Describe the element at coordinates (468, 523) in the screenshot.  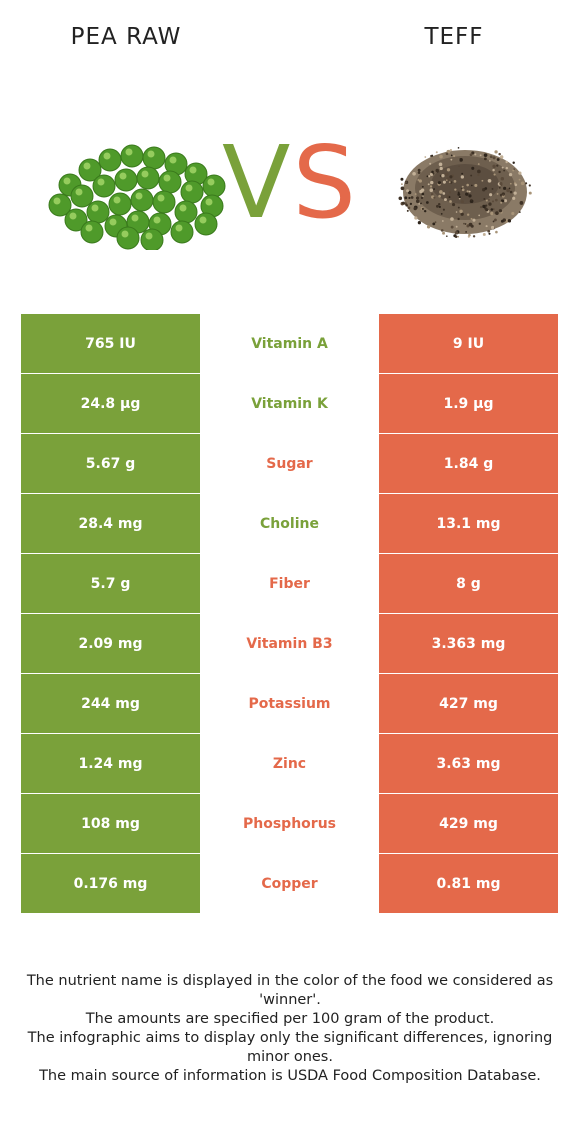
I see `right-value: 13.1 mg` at that location.